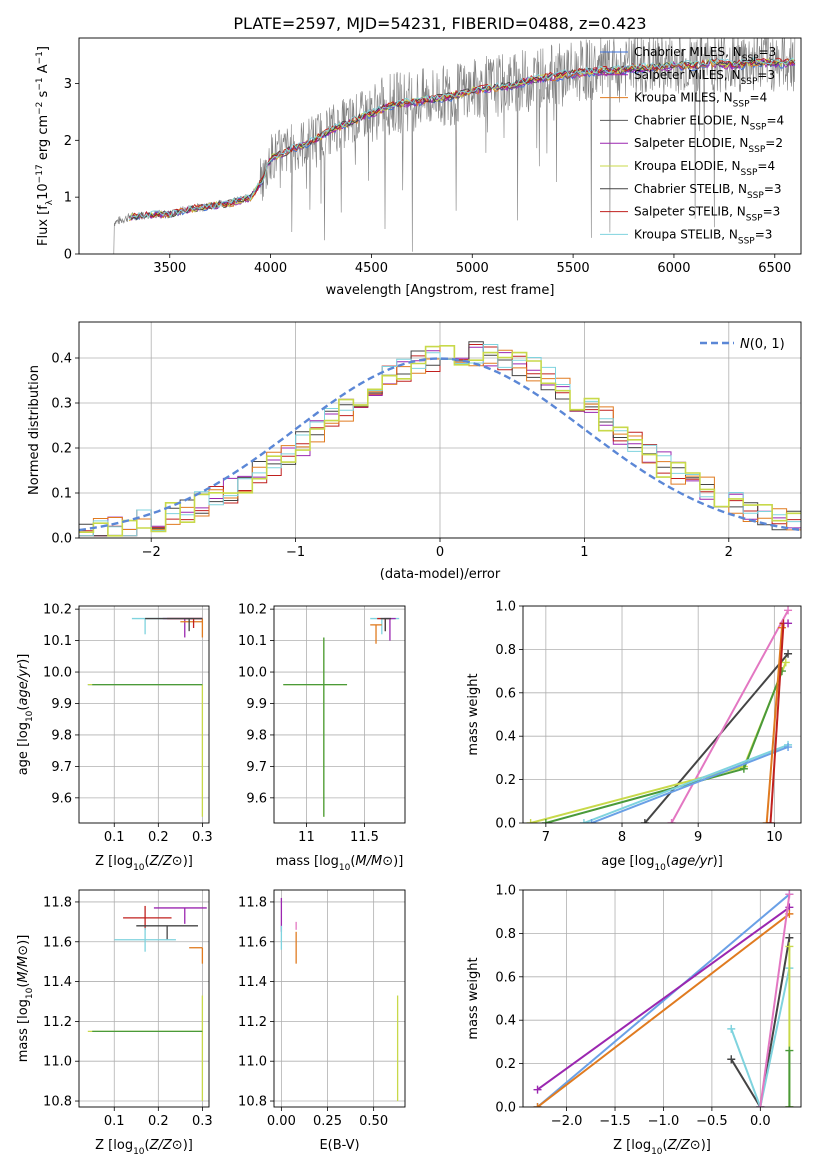 This screenshot has width=819, height=1170. I want to click on y-tick-label: 0.8, so click(505, 650).